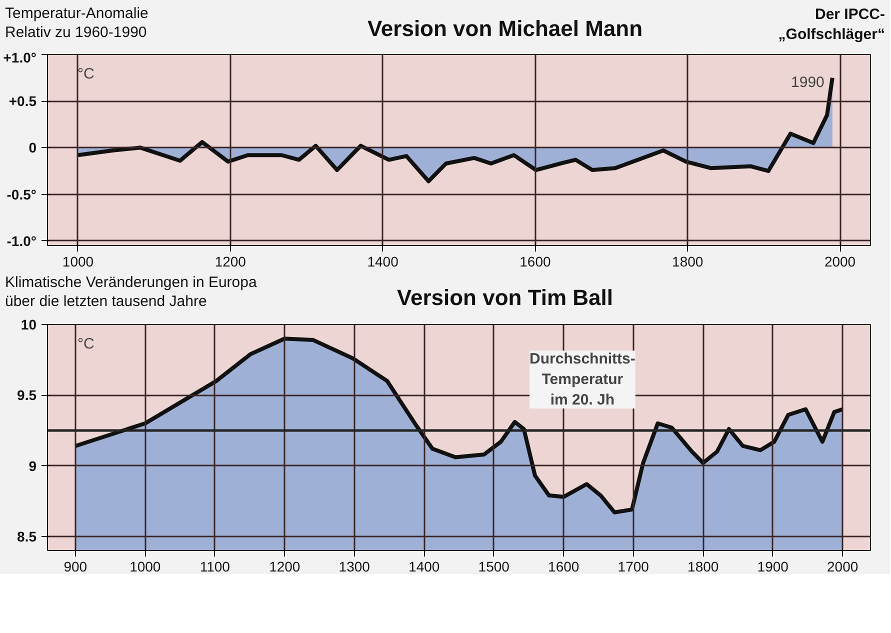  What do you see at coordinates (583, 379) in the screenshot?
I see `ref-line-label: Durchschnitts- Temperatur im 20. Jh` at bounding box center [583, 379].